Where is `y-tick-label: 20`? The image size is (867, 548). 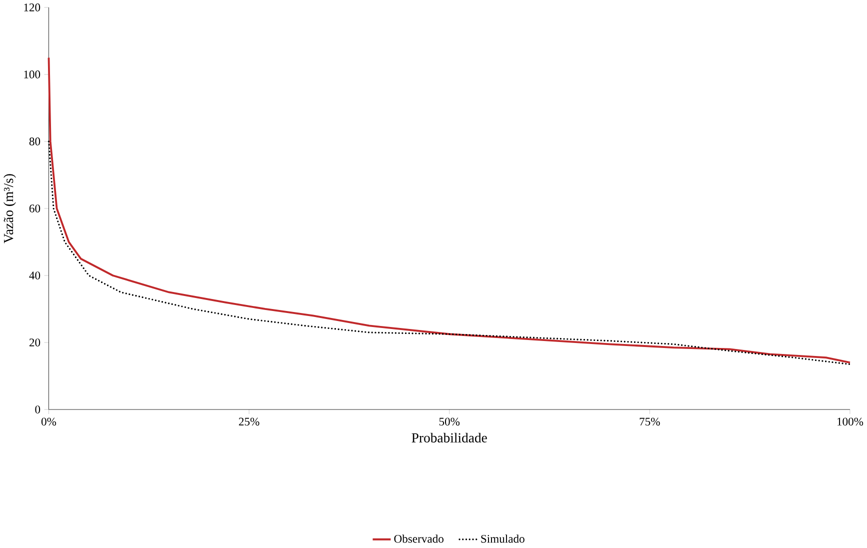
y-tick-label: 20 is located at coordinates (34, 342).